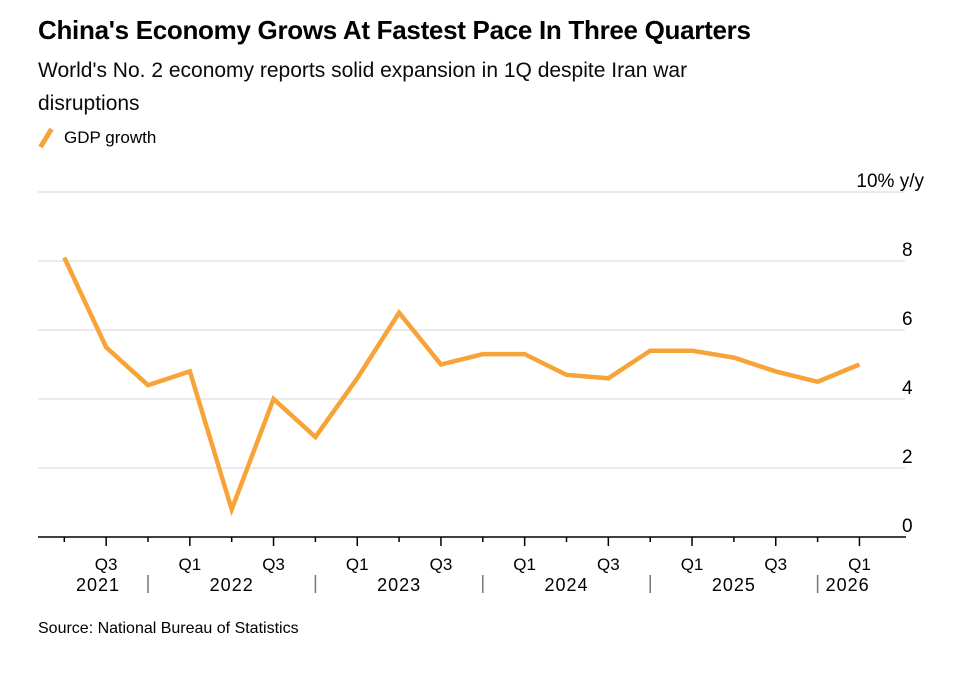  Describe the element at coordinates (98, 585) in the screenshot. I see `year-label-2021: 2021` at that location.